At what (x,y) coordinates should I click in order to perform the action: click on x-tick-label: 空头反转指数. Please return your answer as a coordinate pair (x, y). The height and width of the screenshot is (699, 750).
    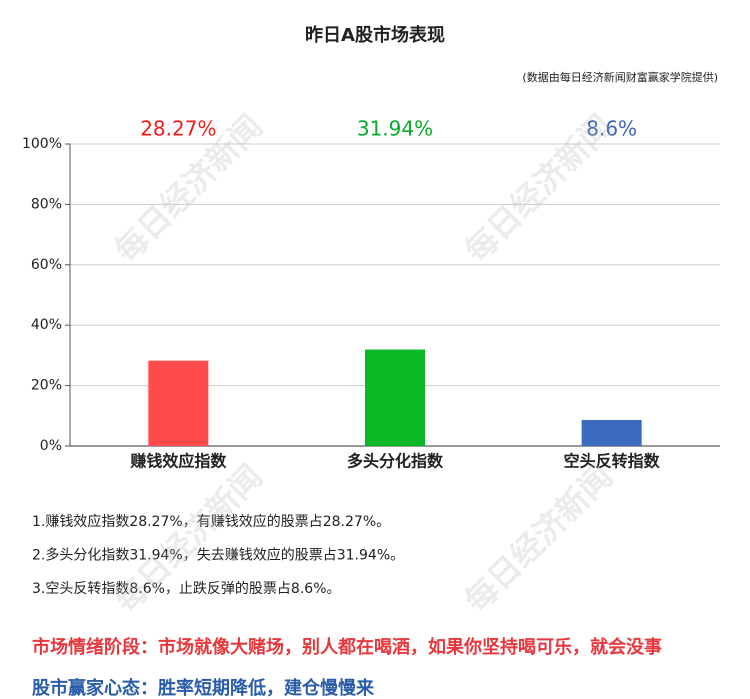
    Looking at the image, I should click on (612, 461).